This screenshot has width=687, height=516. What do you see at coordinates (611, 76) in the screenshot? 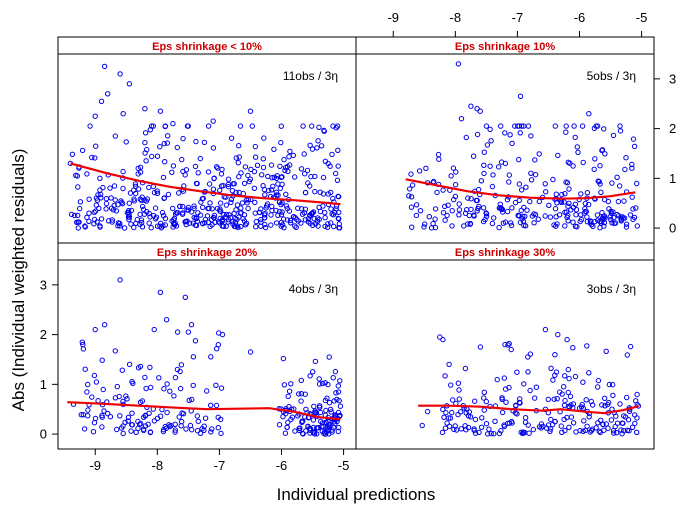
I see `panel-annotation: 5obs / 3η` at bounding box center [611, 76].